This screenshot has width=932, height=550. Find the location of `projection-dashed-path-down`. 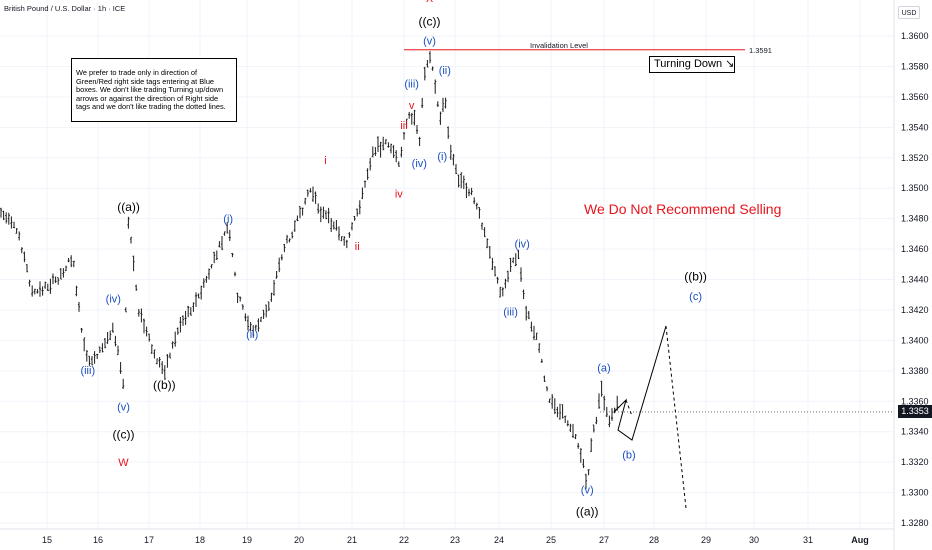

projection-dashed-path-down is located at coordinates (676, 417).